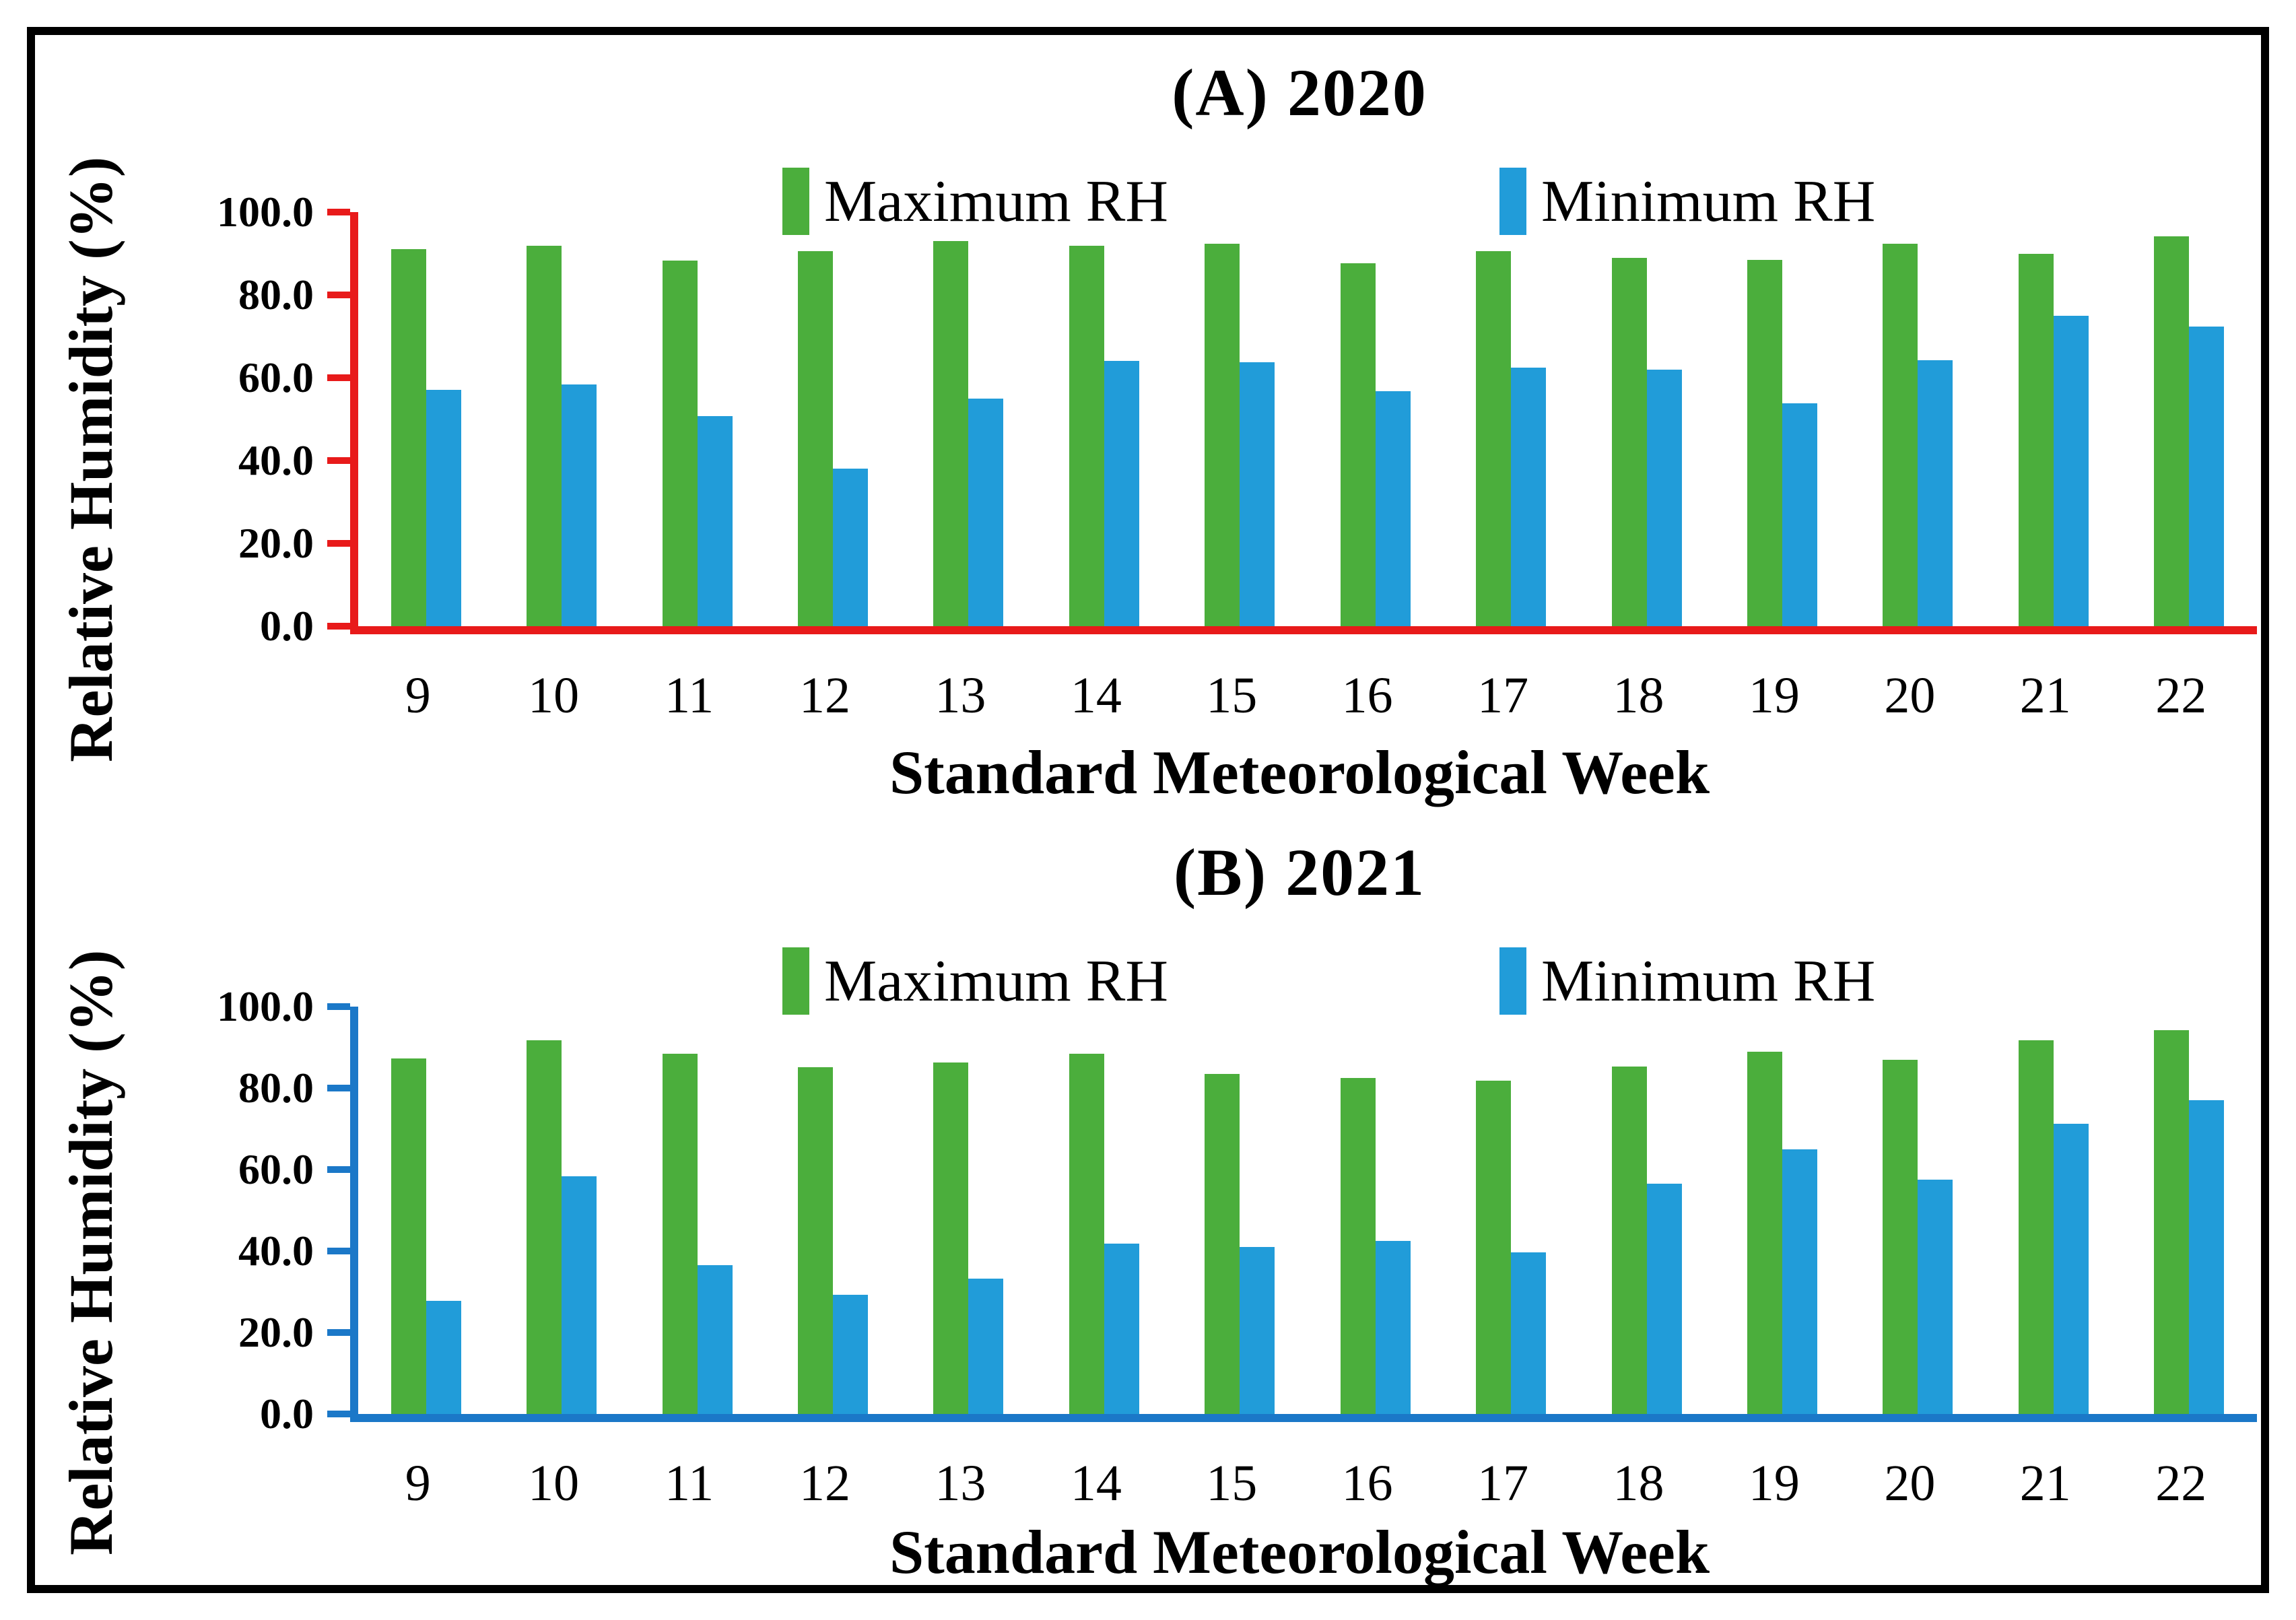 Image resolution: width=2296 pixels, height=1620 pixels. Describe the element at coordinates (287, 626) in the screenshot. I see `y-tick-label: 0.0` at that location.